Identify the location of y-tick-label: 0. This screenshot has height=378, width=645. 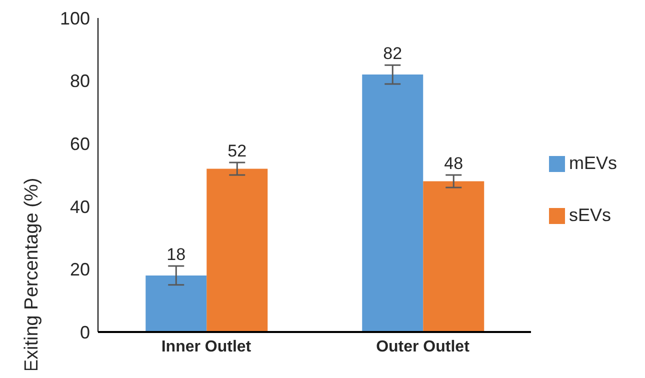
(85, 332).